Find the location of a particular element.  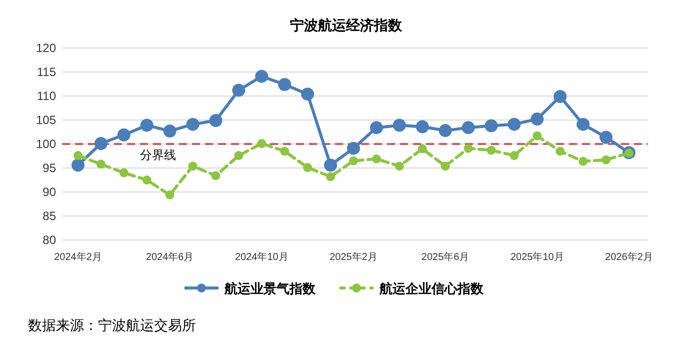

y-tick-label: 90 is located at coordinates (49, 192).